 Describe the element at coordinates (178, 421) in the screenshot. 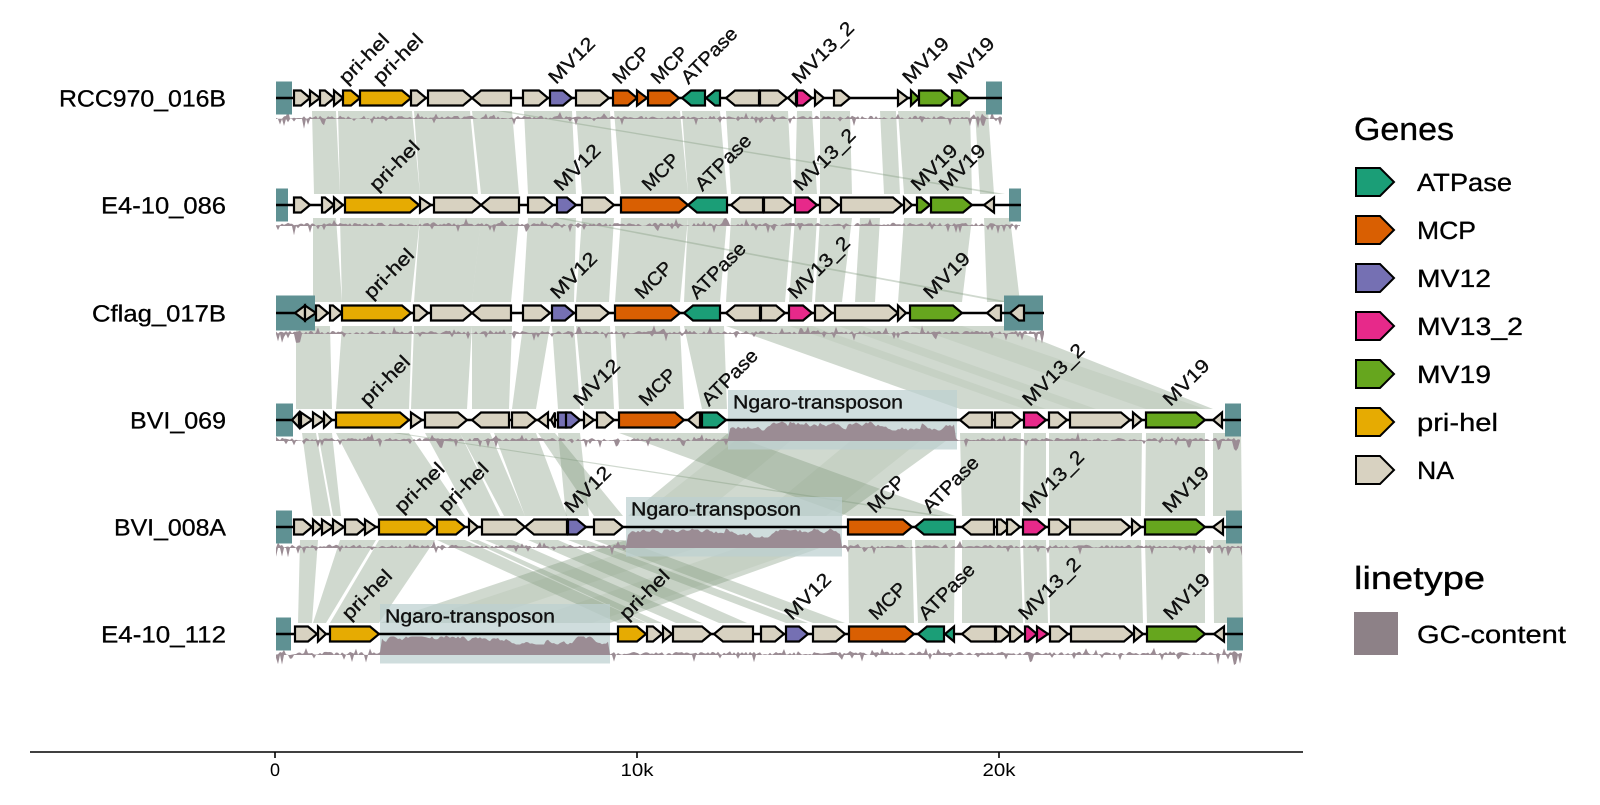

I see `svg-text: BVI_069` at that location.